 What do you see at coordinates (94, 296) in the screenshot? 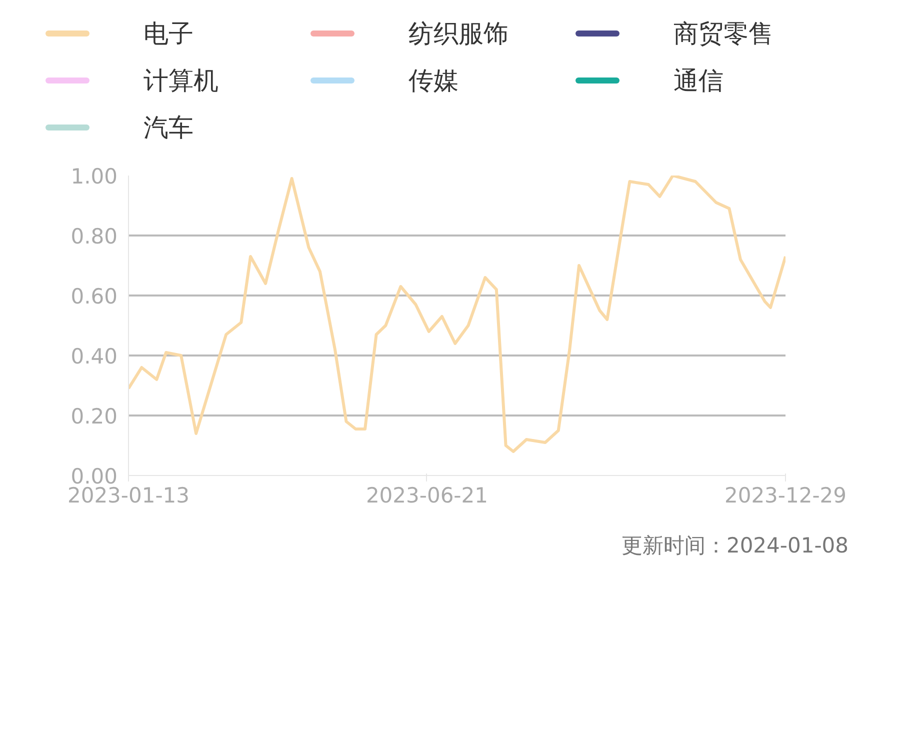
I see `y-tick-label: 0.60` at bounding box center [94, 296].